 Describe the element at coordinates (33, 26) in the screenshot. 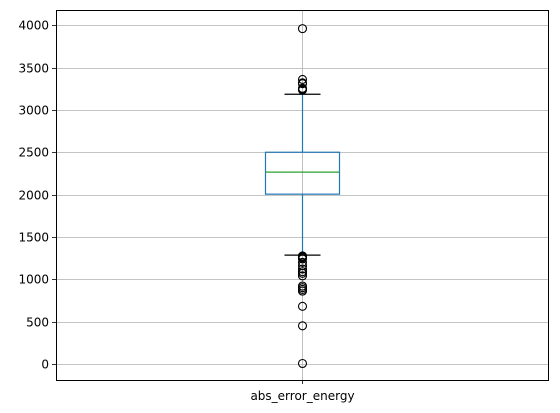

I see `y-tick-label: 4000` at that location.